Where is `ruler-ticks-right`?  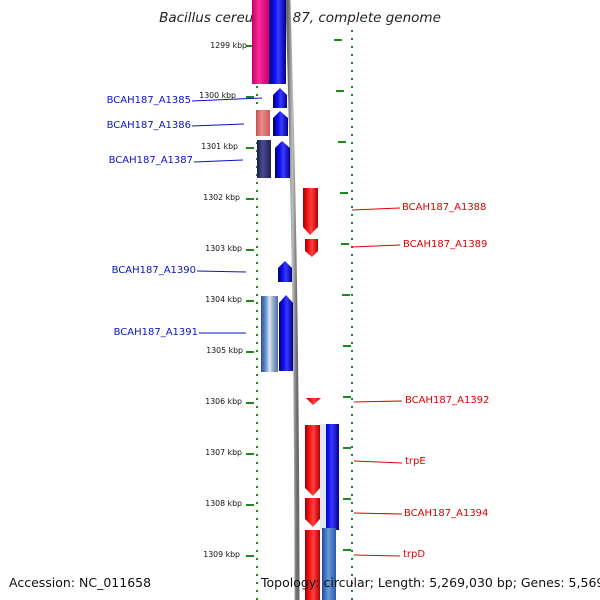 ruler-ticks-right is located at coordinates (342, 295).